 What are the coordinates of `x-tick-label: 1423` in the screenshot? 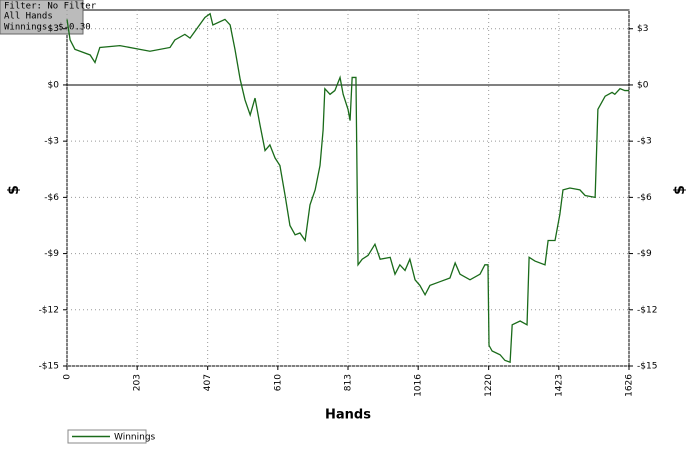 It's located at (559, 385).